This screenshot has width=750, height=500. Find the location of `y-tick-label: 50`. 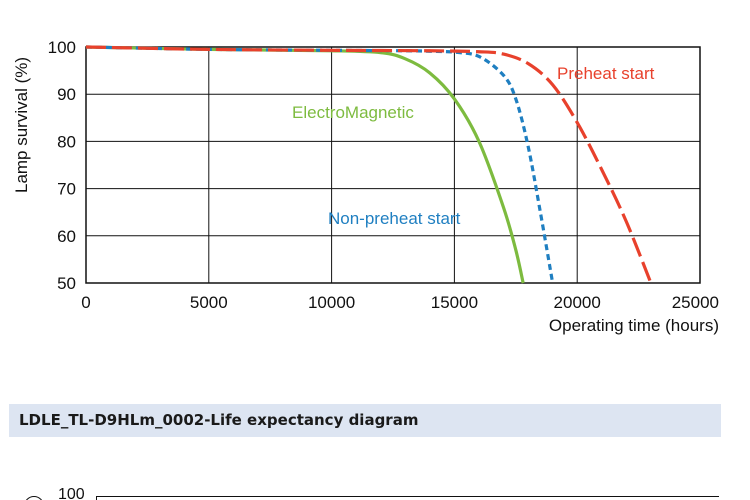

y-tick-label: 50 is located at coordinates (66, 283).